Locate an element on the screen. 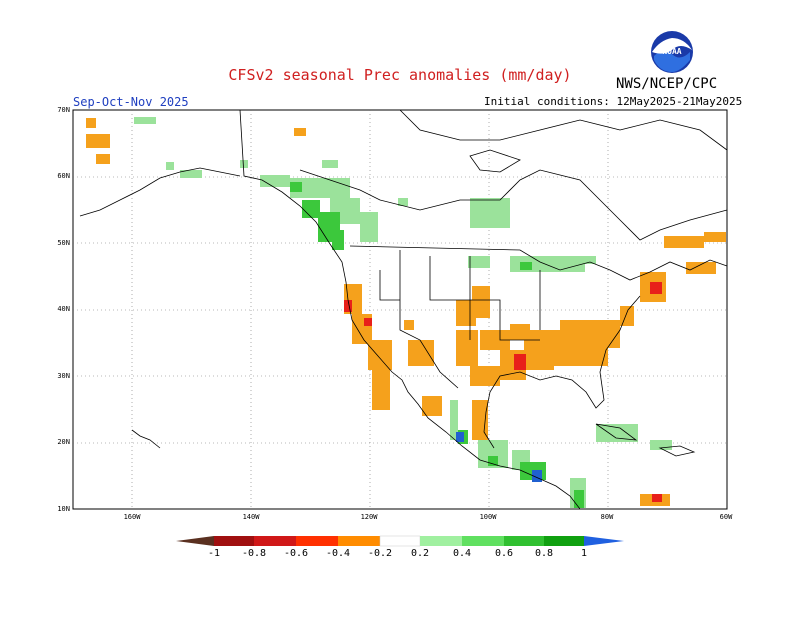 This screenshot has height=618, width=800. lat-label-40n: 40N is located at coordinates (63, 309).